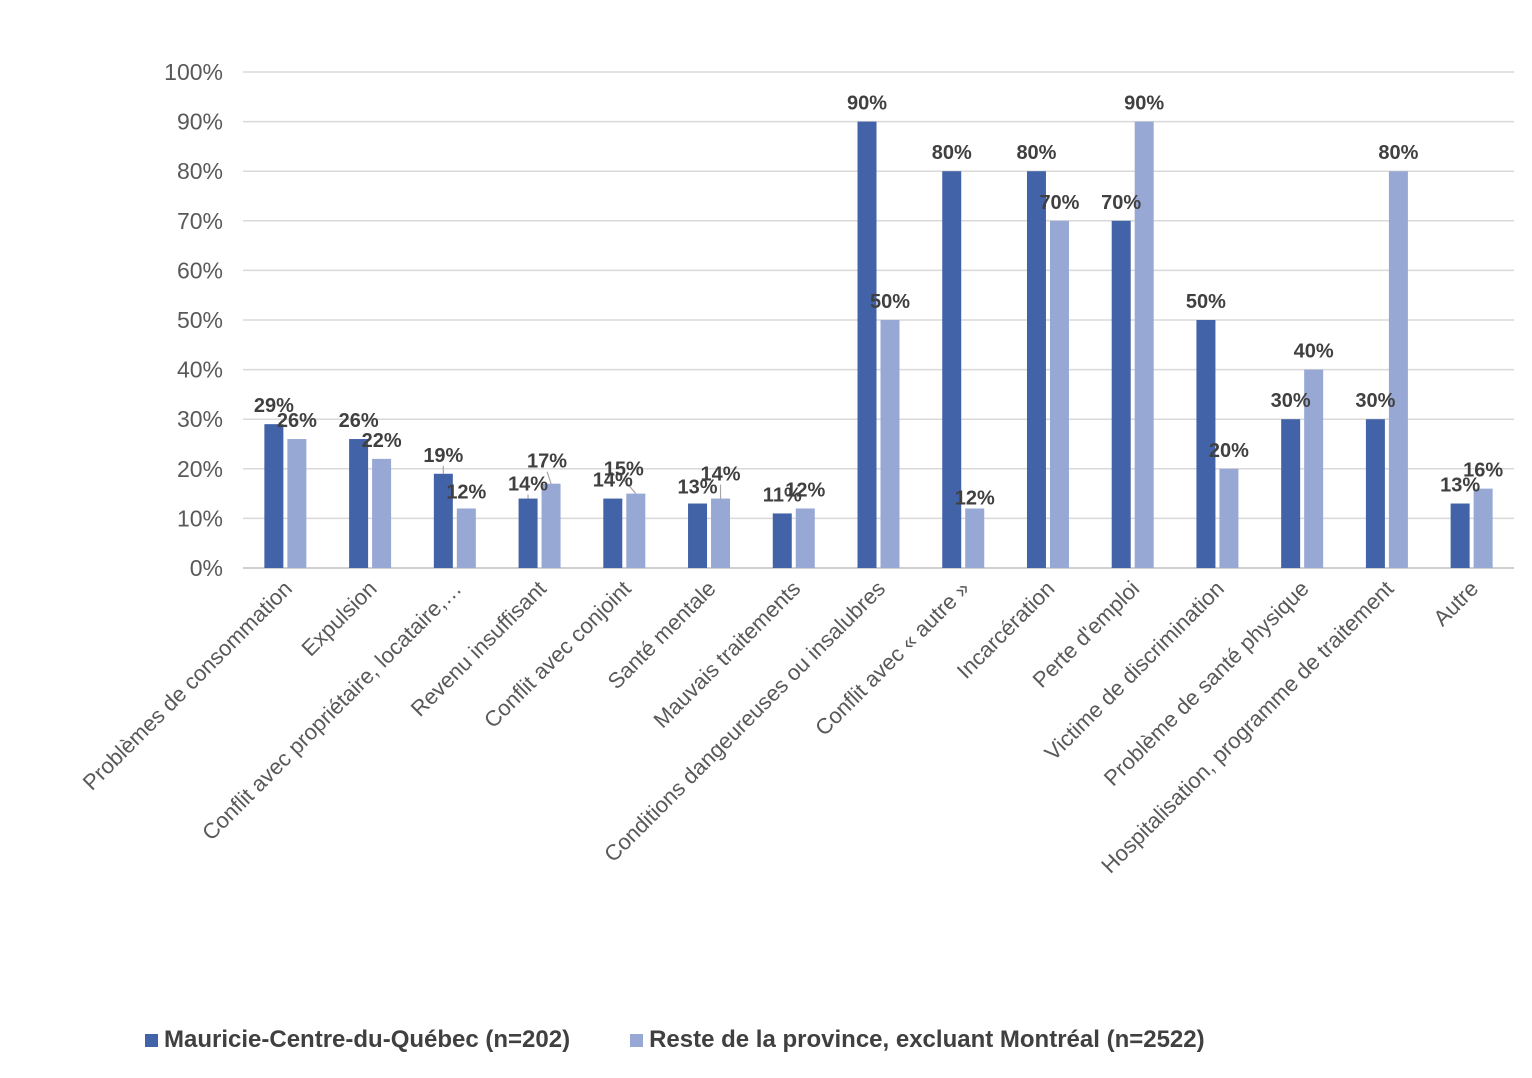  What do you see at coordinates (1206, 302) in the screenshot?
I see `data-label-series-1: 50%` at bounding box center [1206, 302].